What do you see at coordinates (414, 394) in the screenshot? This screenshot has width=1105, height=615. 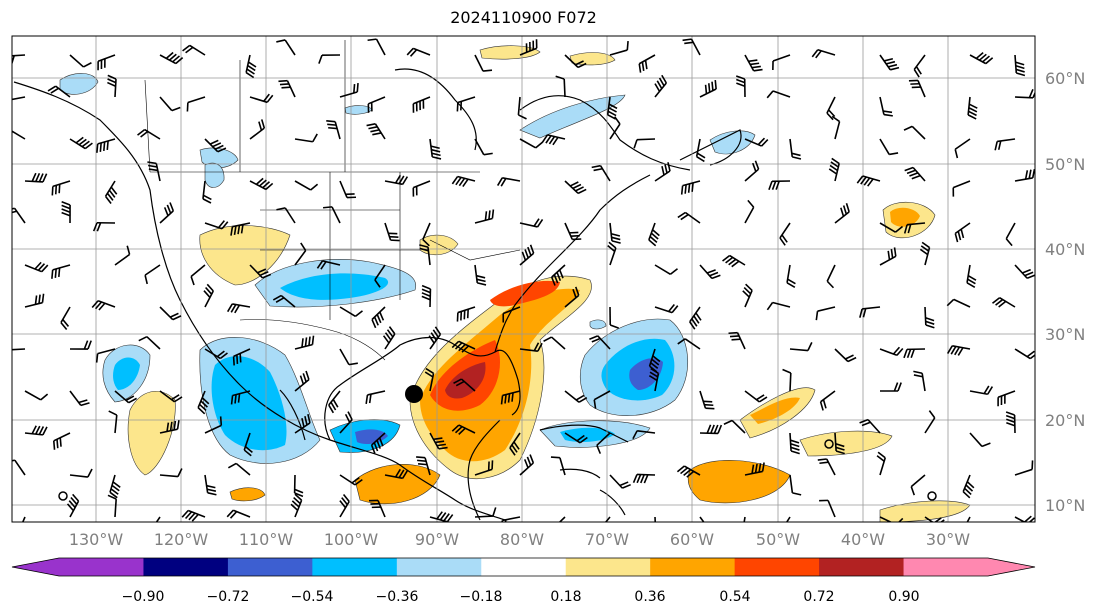 I see `storm-location-marker` at bounding box center [414, 394].